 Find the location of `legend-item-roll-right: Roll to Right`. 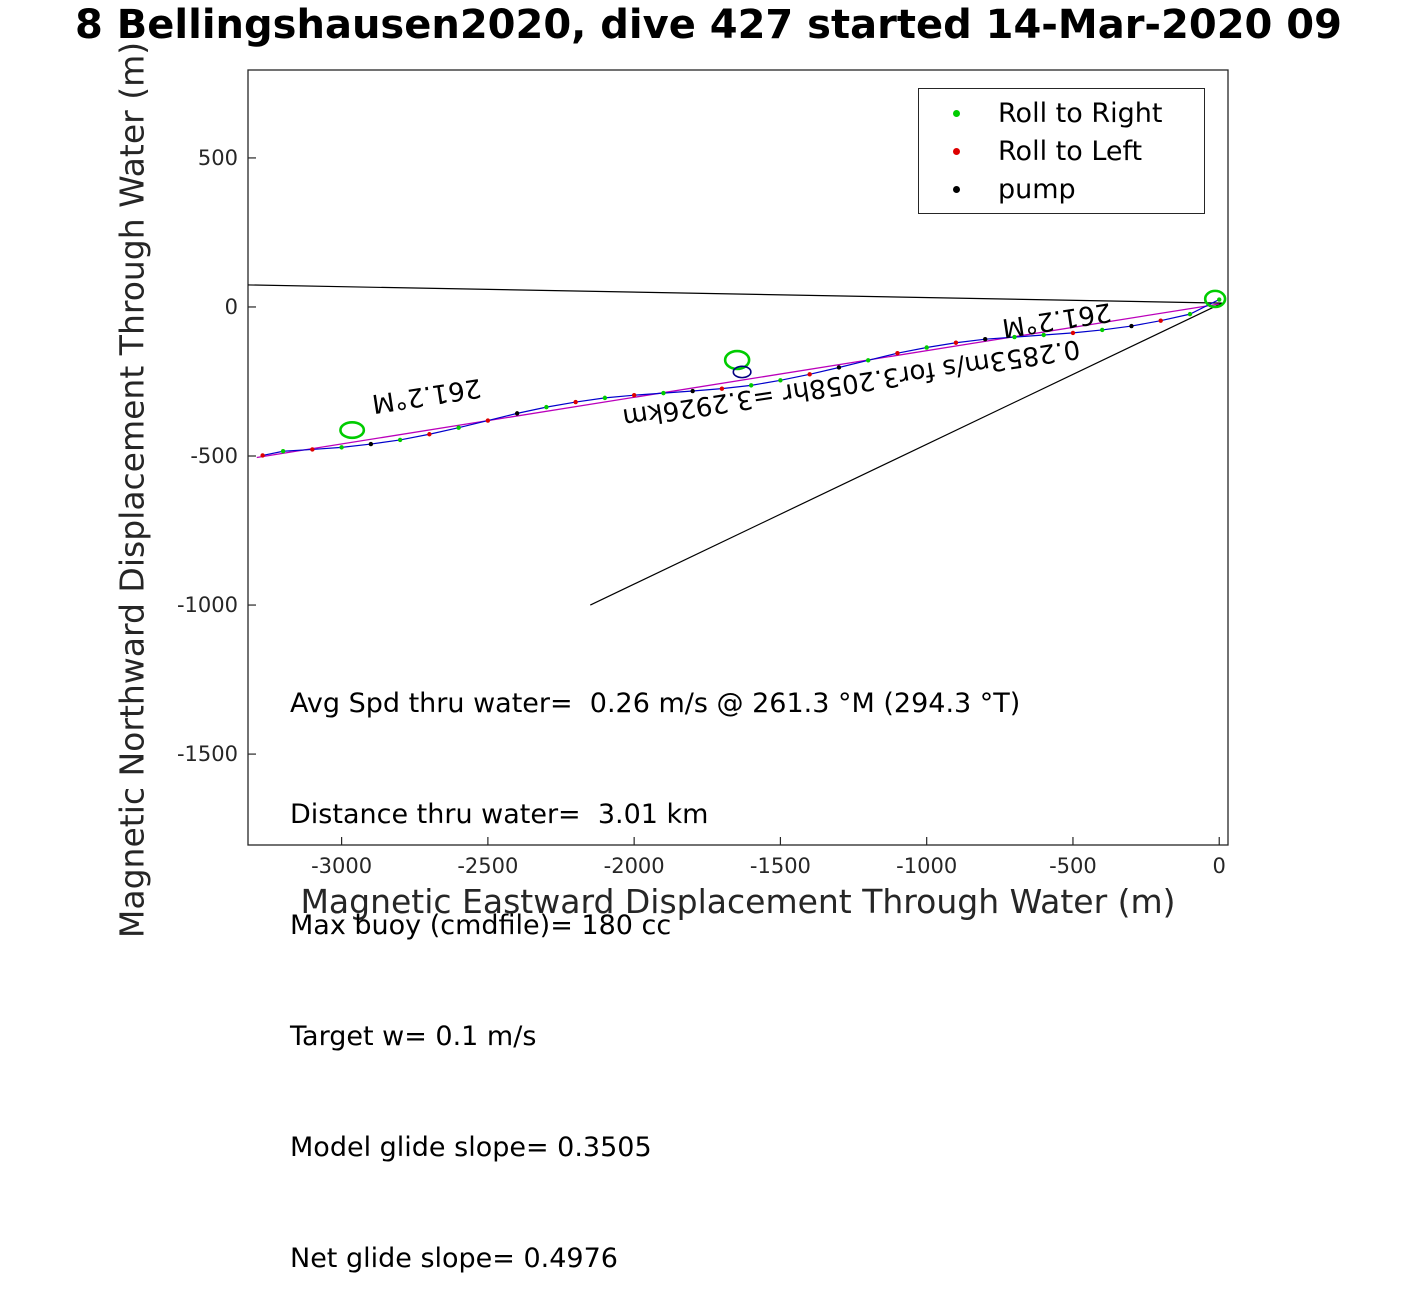

legend-item-roll-right: Roll to Right is located at coordinates (1061, 113).